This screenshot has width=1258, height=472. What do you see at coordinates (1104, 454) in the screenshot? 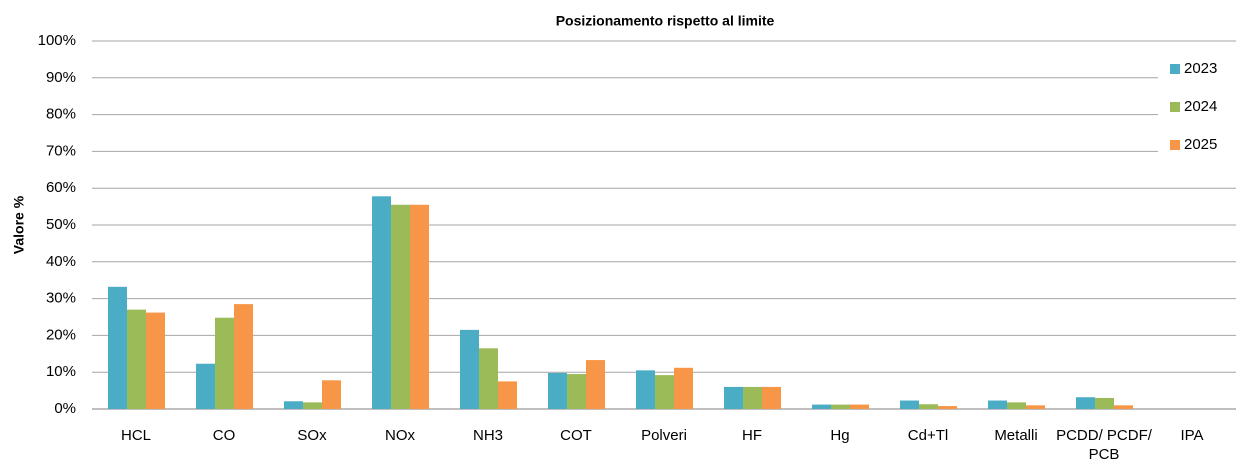
I see `x-tick-label-line: PCB` at bounding box center [1104, 454].